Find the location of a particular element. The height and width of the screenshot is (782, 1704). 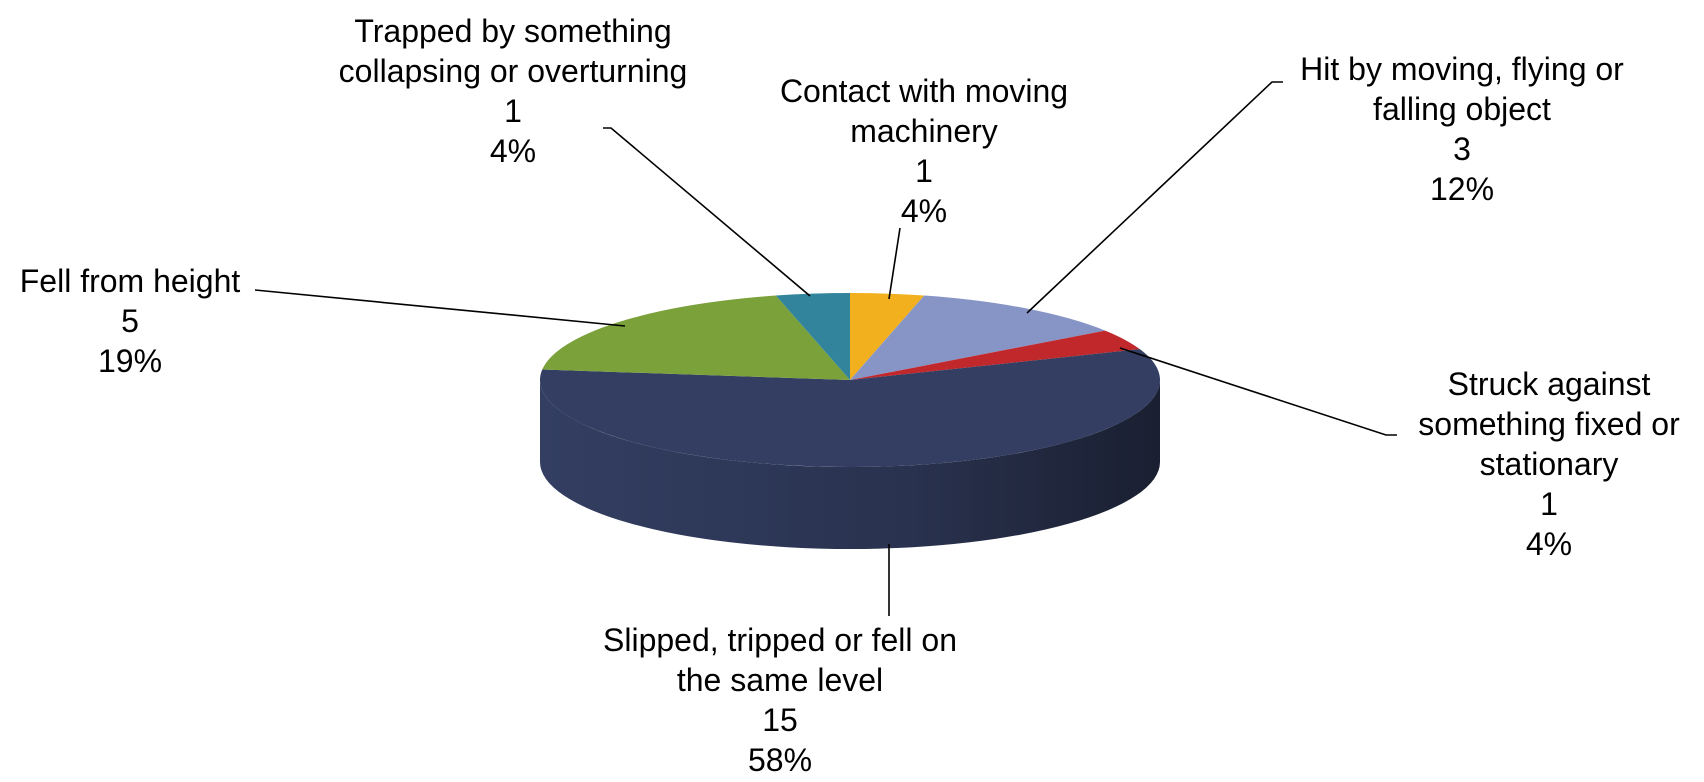

data-label: Contact with moving machinery 1 4% is located at coordinates (924, 151).